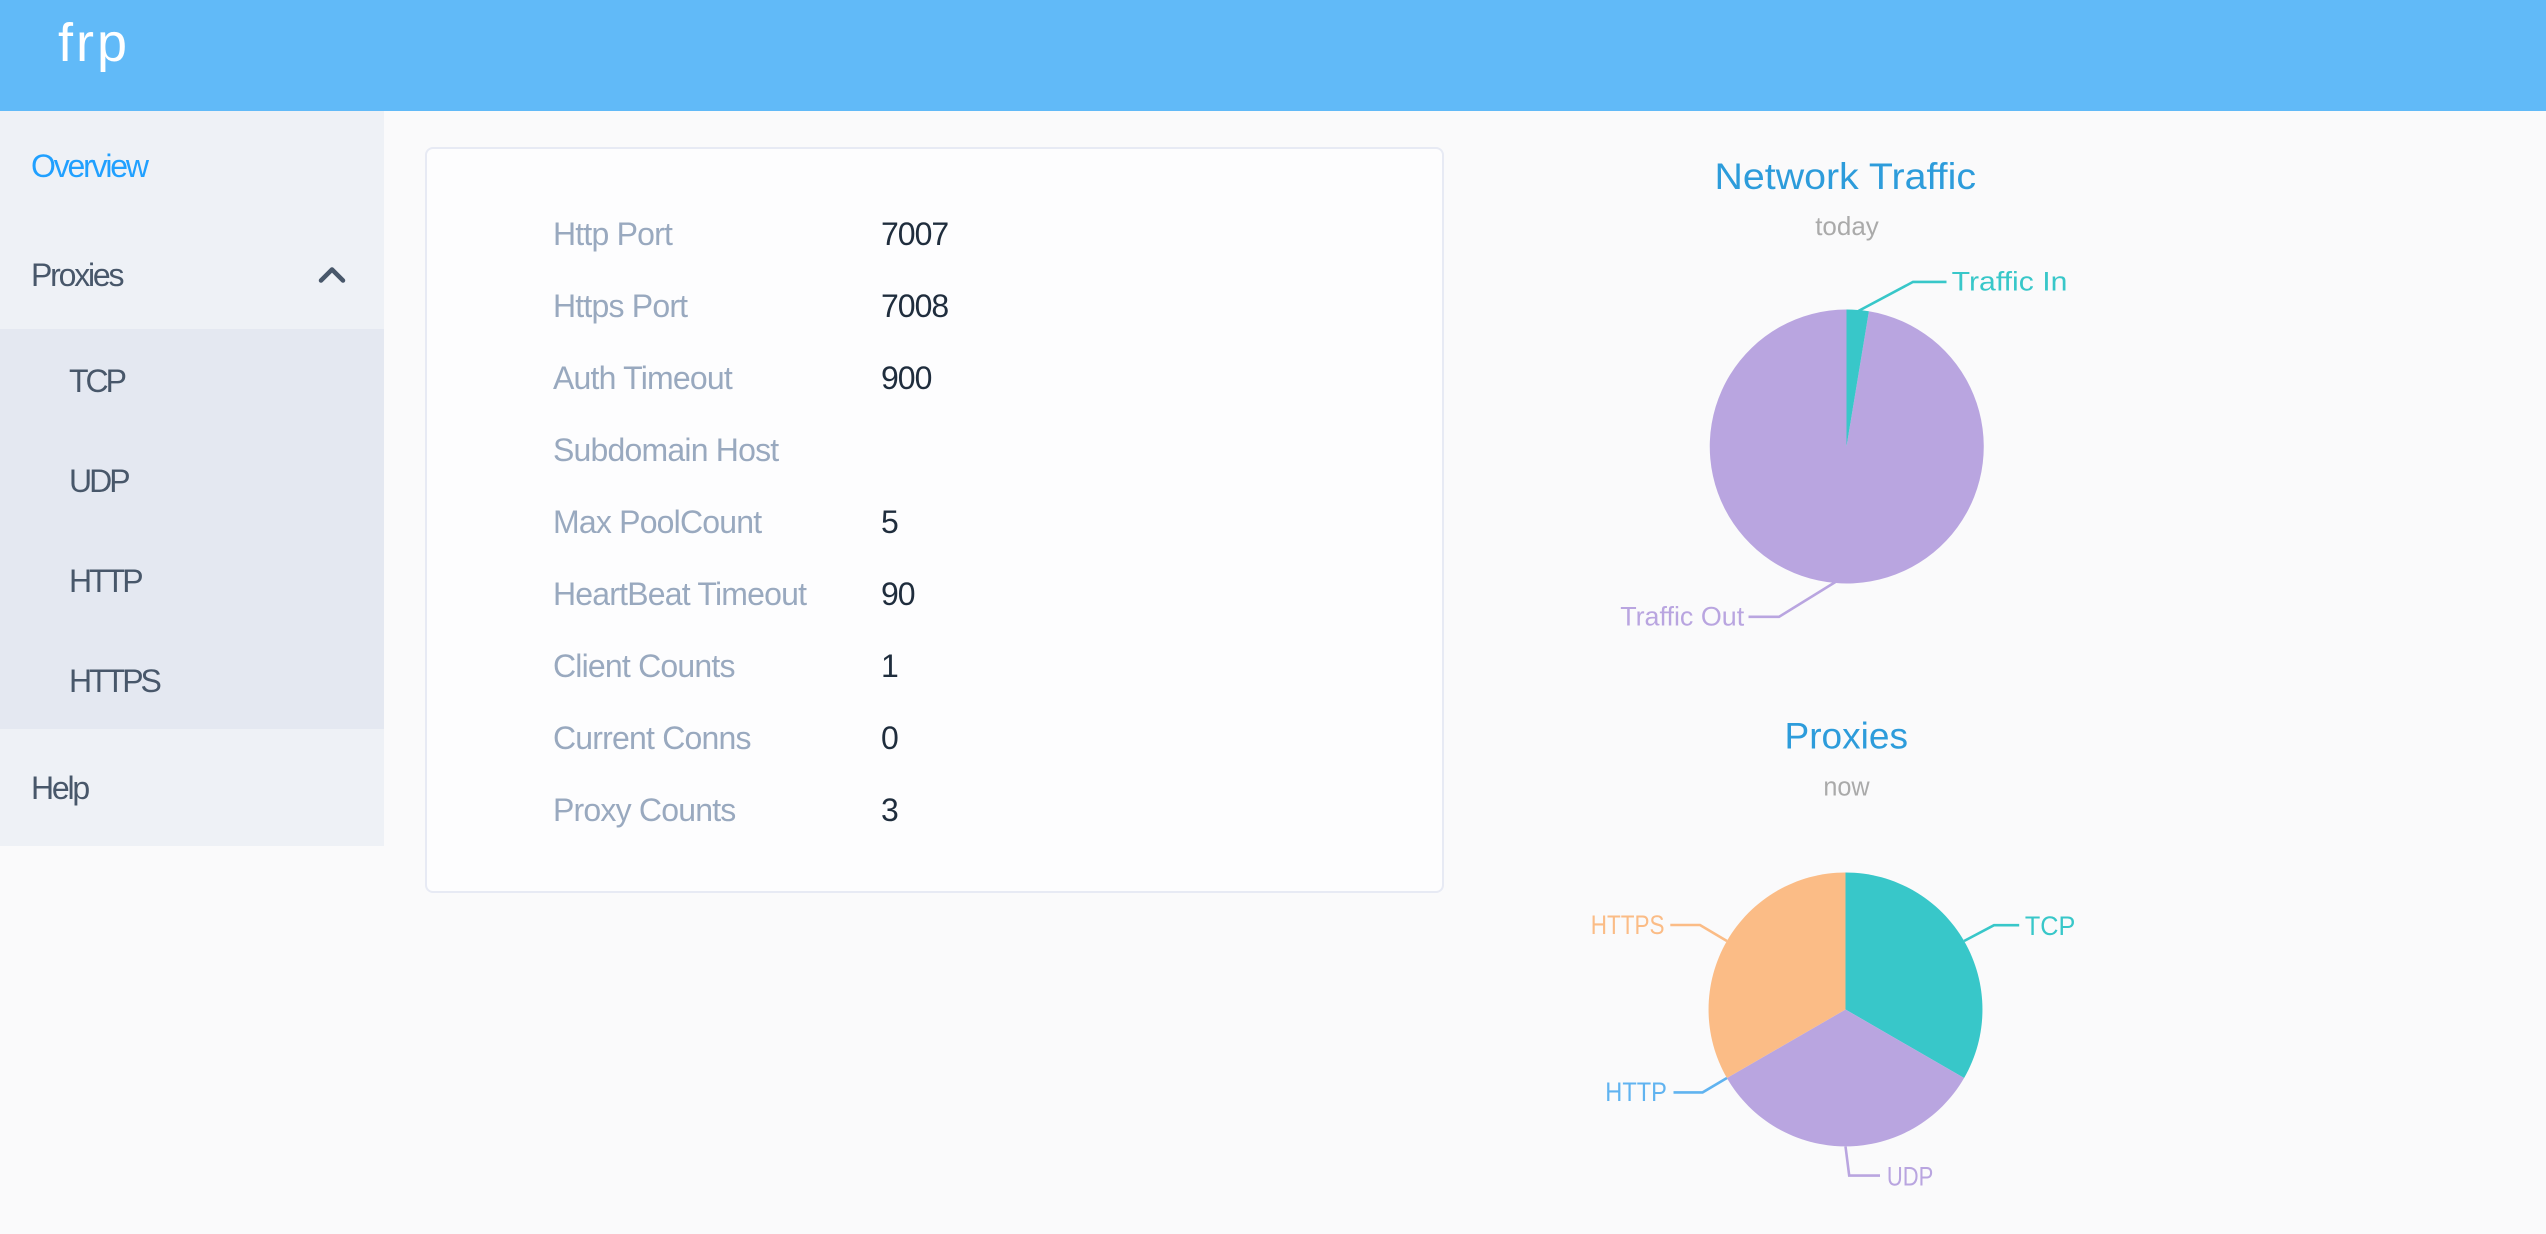 This screenshot has width=2546, height=1234. Describe the element at coordinates (1847, 736) in the screenshot. I see `svg-text: Proxies` at that location.